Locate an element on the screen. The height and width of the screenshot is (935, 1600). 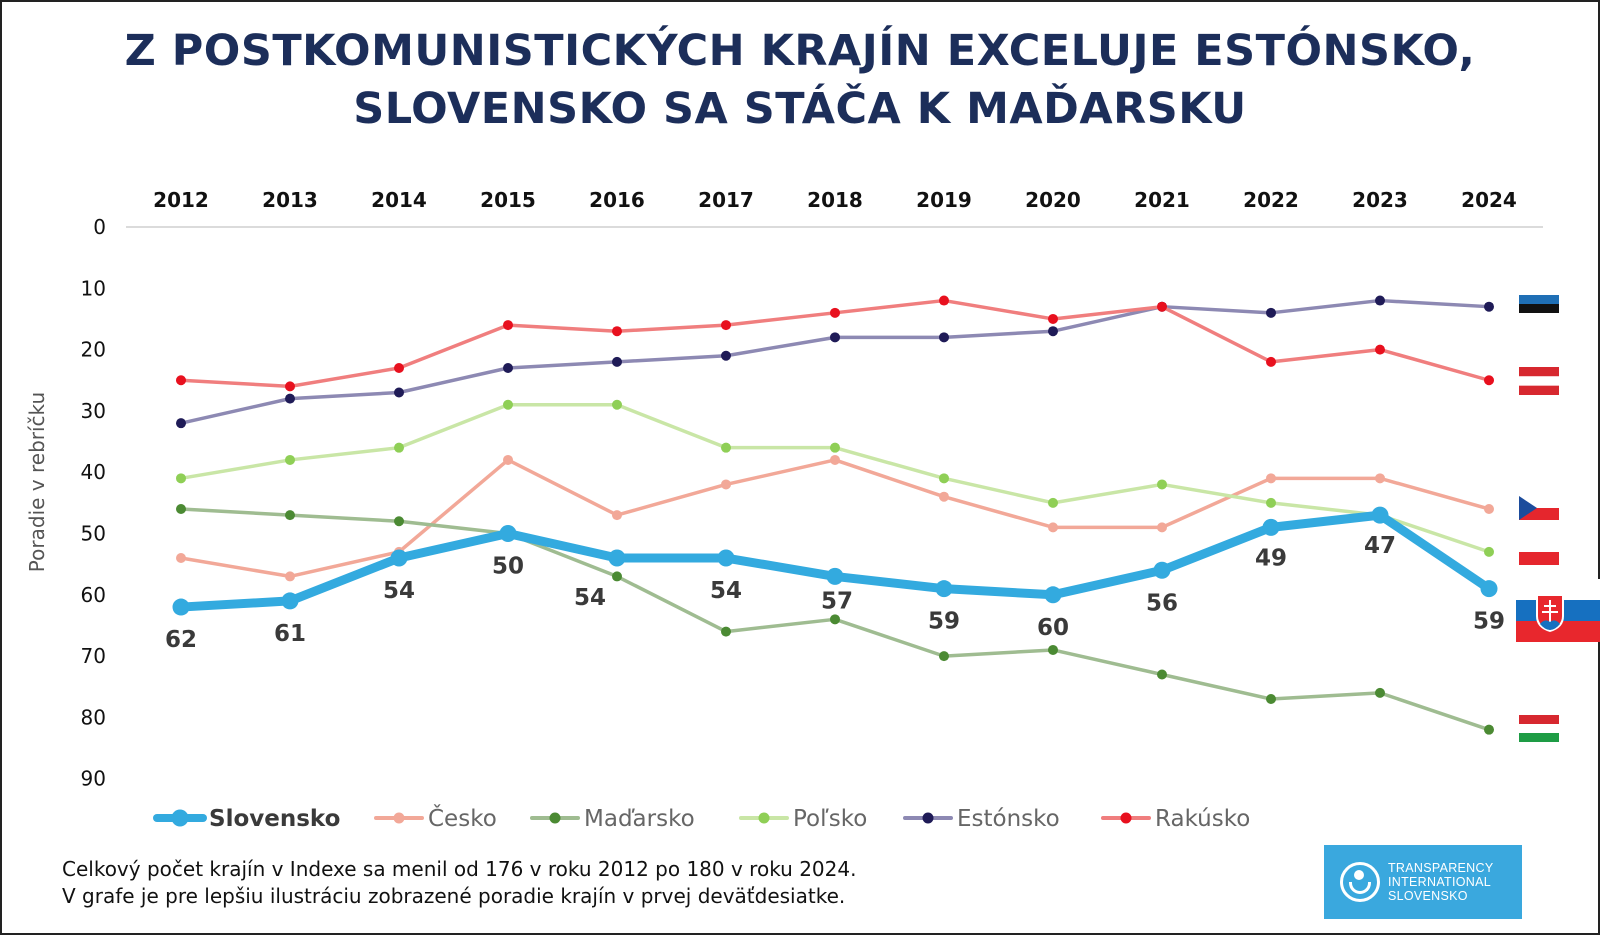
legend-item-Estónsko: Estónsko is located at coordinates (981, 819).